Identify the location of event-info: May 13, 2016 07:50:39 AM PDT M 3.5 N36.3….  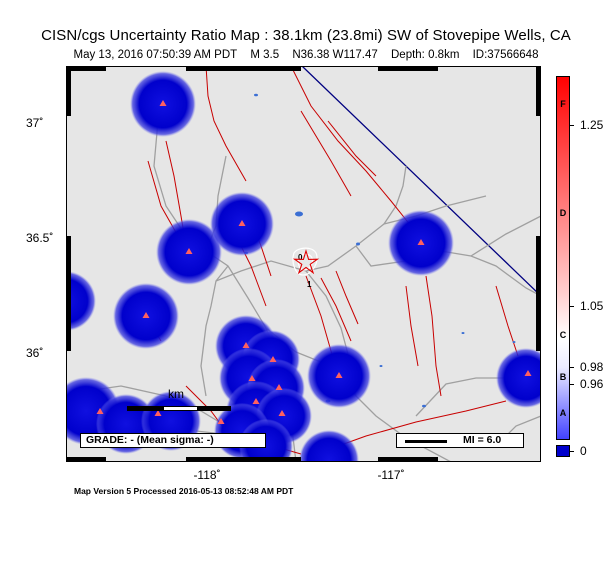
(306, 55).